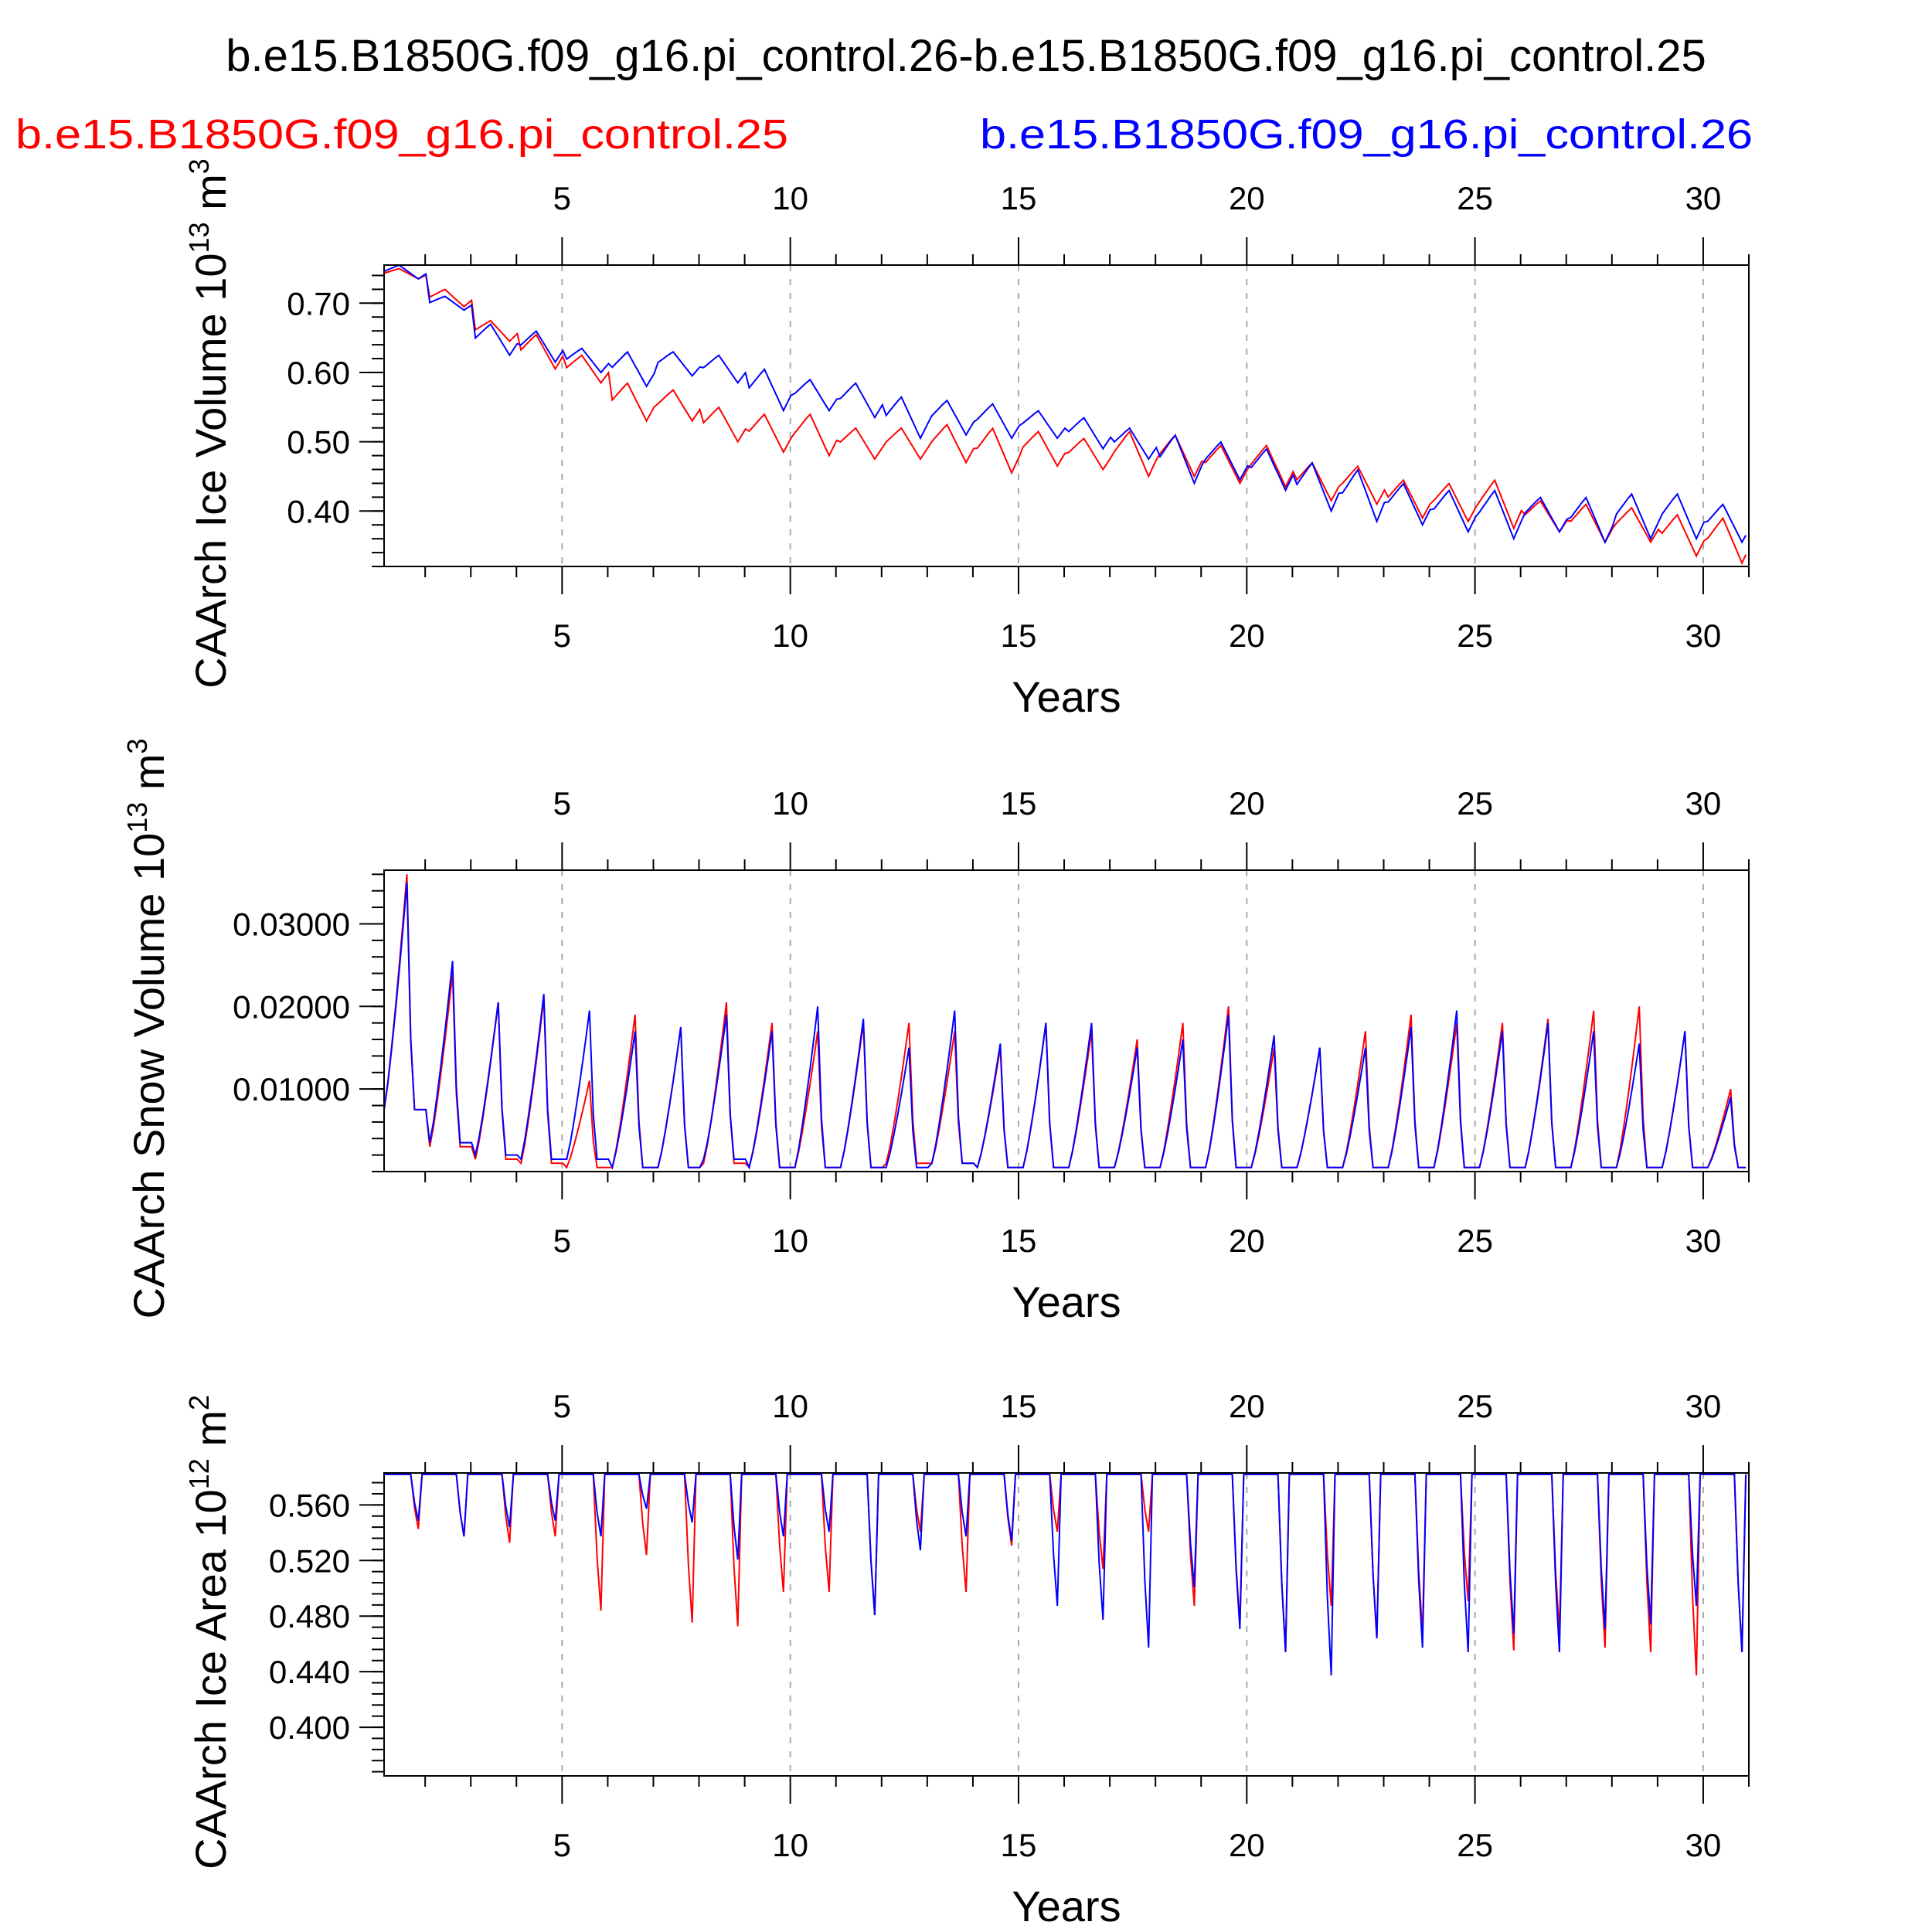 This screenshot has height=1932, width=1932. Describe the element at coordinates (209, 1632) in the screenshot. I see `y-axis-label: CAArch Ice Area 1012 m2` at that location.